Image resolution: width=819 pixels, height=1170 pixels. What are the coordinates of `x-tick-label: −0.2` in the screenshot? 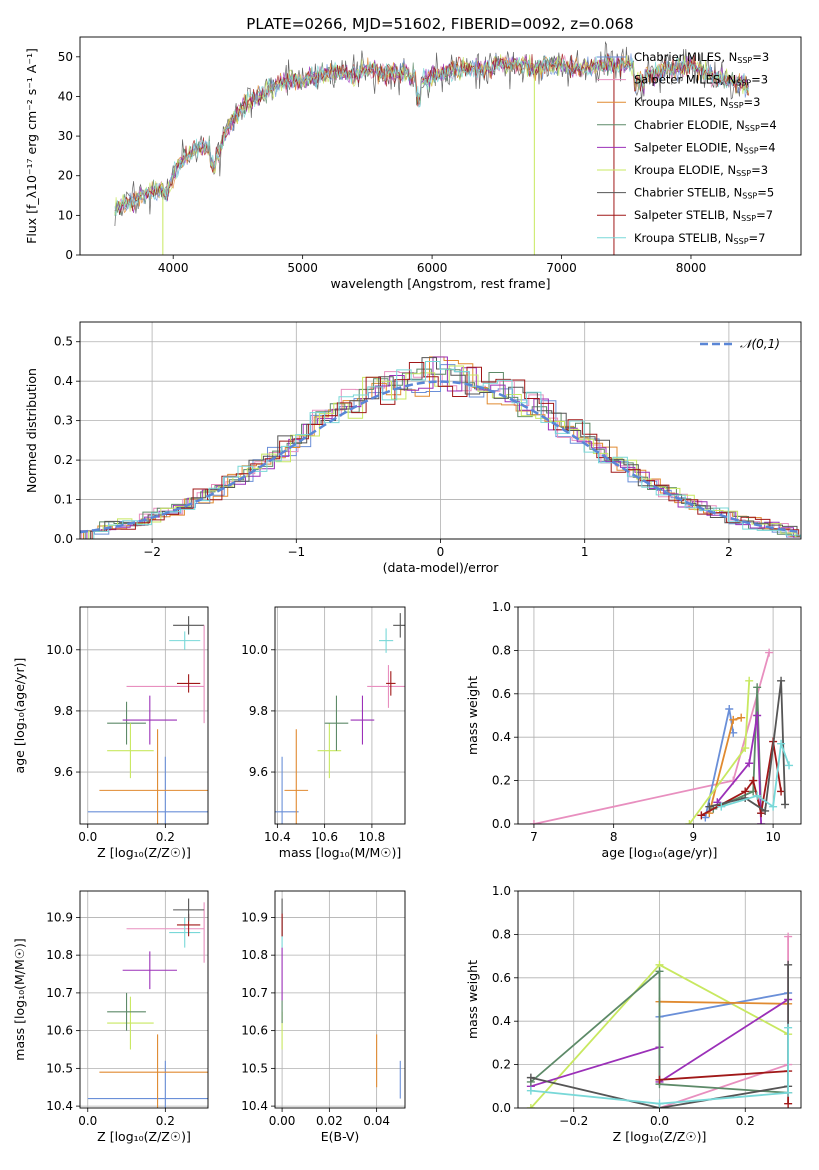 It's located at (573, 1121).